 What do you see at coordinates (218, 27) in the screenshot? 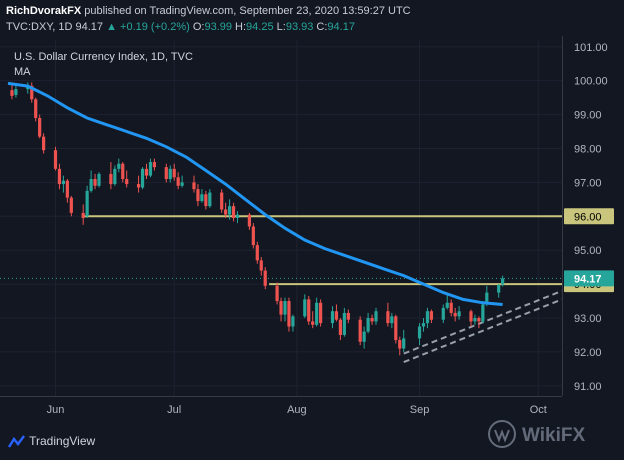
I see `open-value: 93.99` at bounding box center [218, 27].